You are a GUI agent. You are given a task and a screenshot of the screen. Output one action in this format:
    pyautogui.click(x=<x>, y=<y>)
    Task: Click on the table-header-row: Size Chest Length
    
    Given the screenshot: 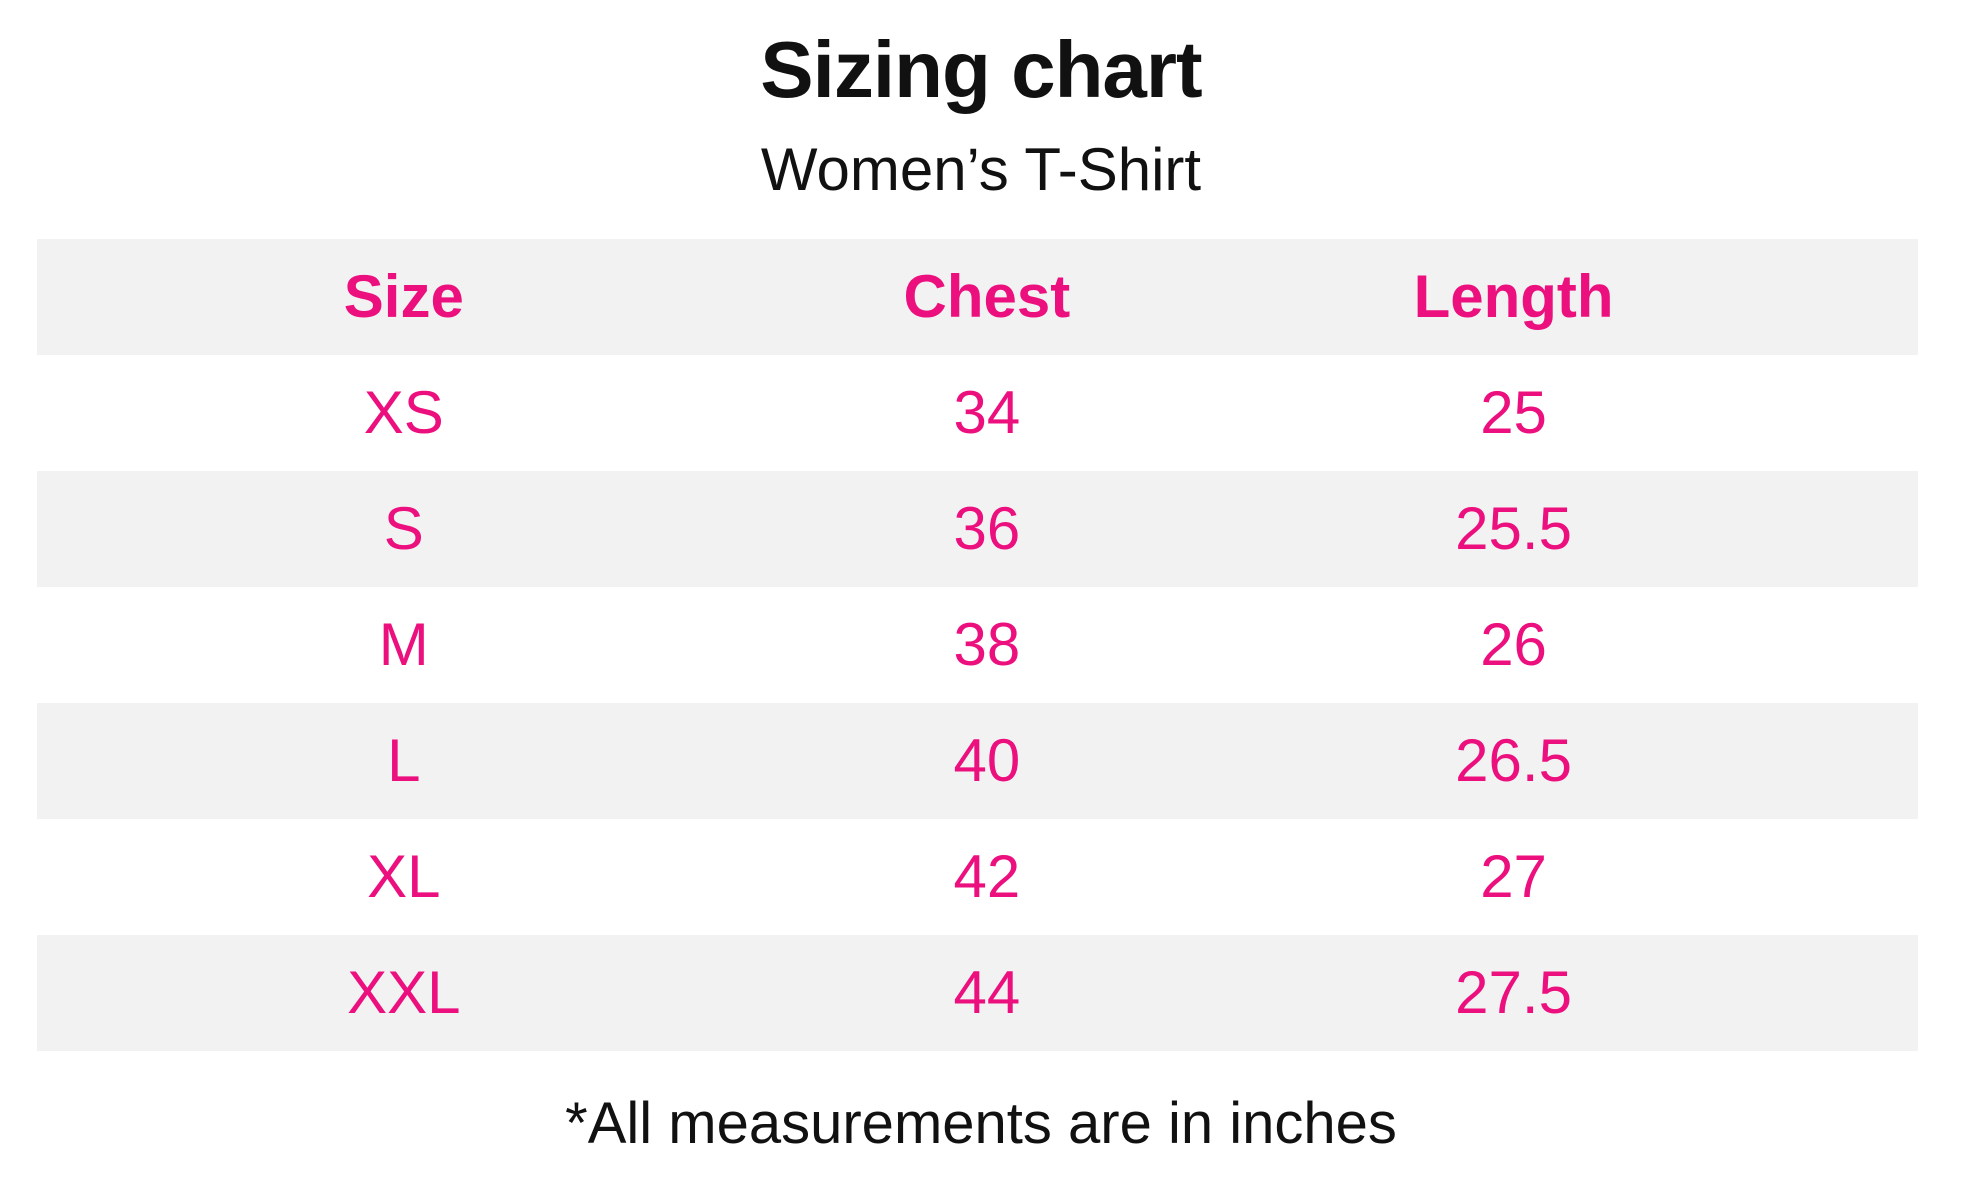 What is the action you would take?
    pyautogui.click(x=977, y=297)
    